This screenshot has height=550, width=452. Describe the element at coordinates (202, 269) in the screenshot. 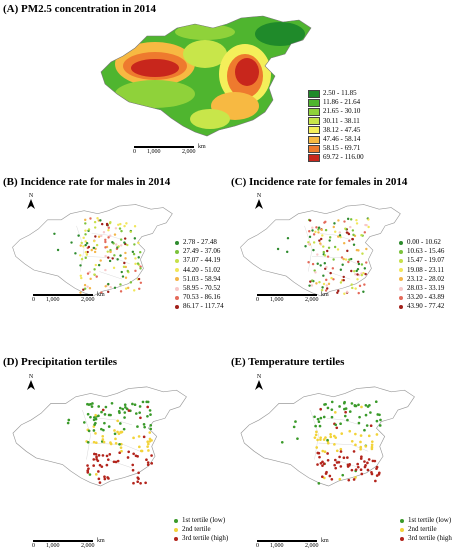

I see `legend-label: 44.20 - 51.02` at that location.